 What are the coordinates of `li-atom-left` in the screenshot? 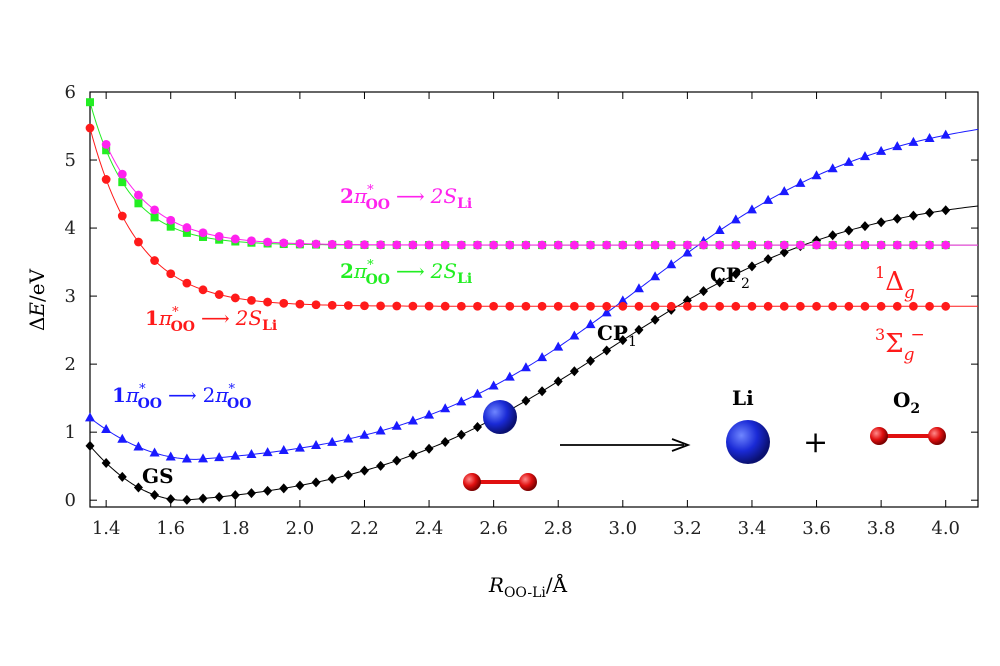 It's located at (500, 417).